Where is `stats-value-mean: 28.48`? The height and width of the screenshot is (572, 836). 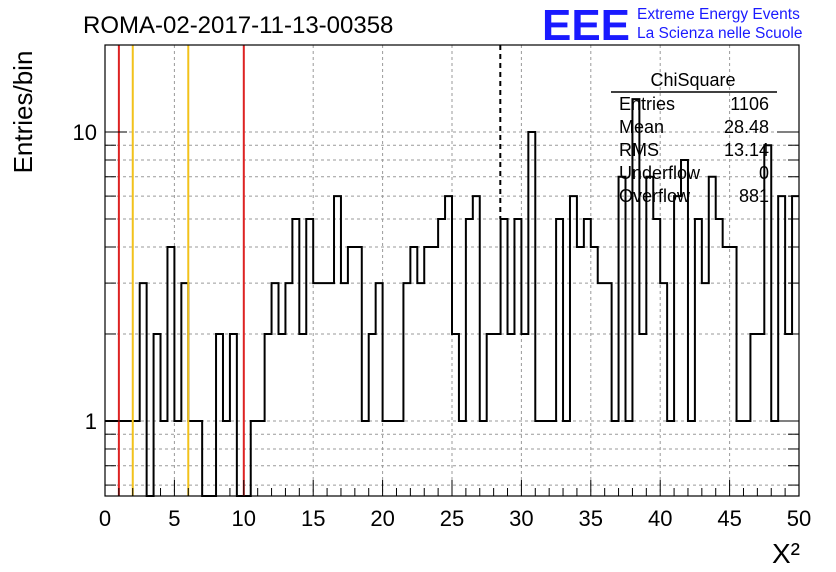
stats-value-mean: 28.48 is located at coordinates (746, 127).